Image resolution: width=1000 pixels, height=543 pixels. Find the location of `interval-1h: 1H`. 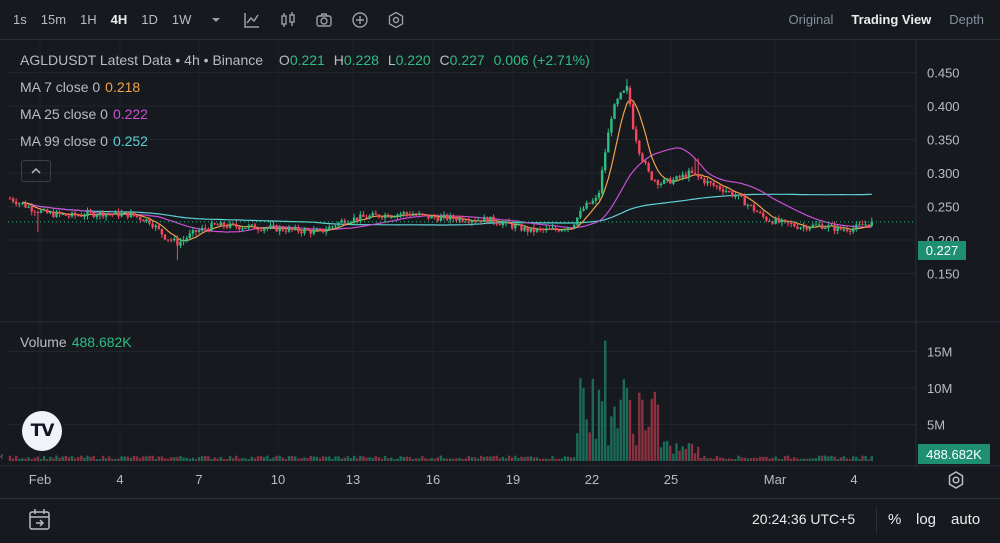

interval-1h: 1H is located at coordinates (88, 19).